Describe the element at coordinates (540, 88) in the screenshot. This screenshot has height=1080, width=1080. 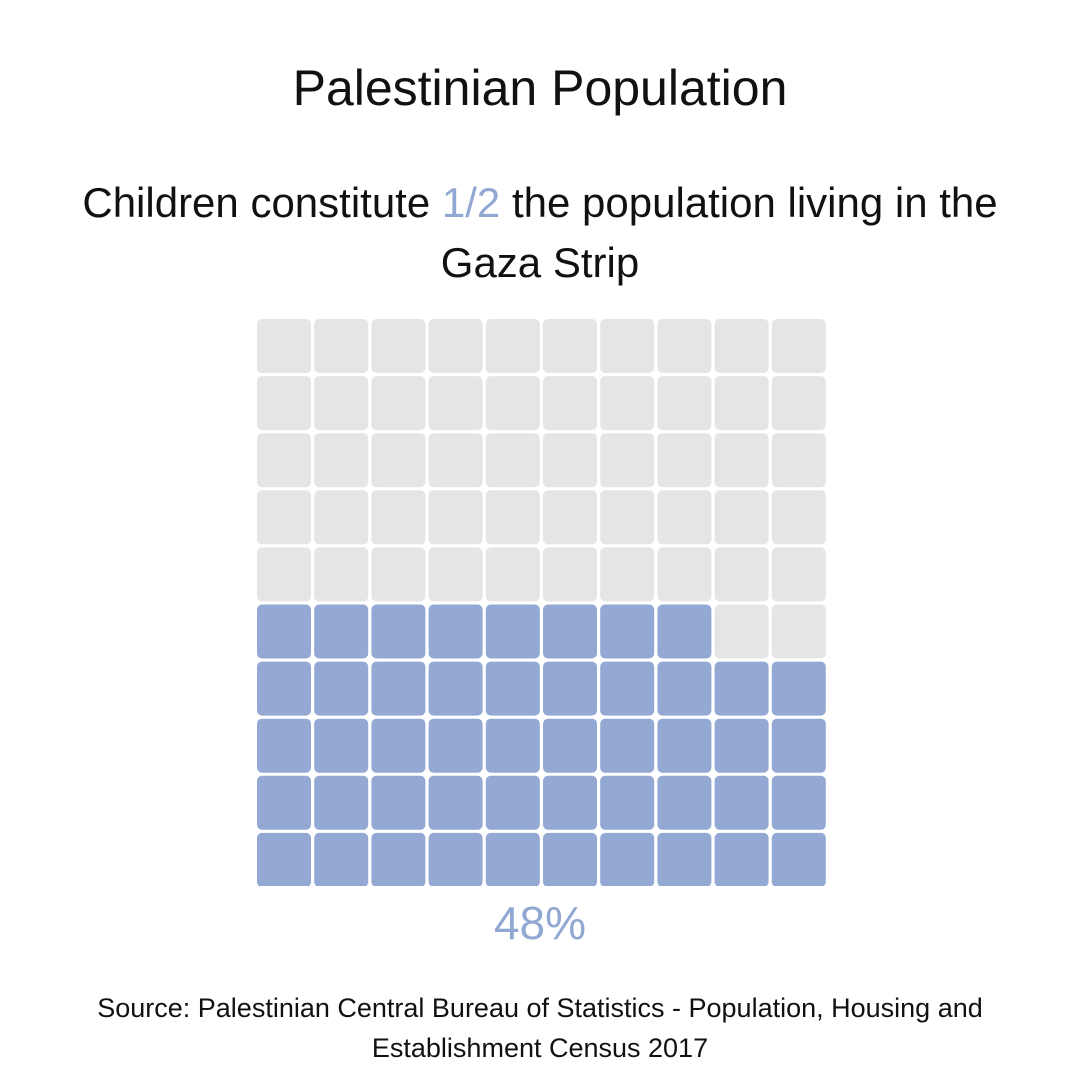
I see `chart-title: Palestinian Population` at that location.